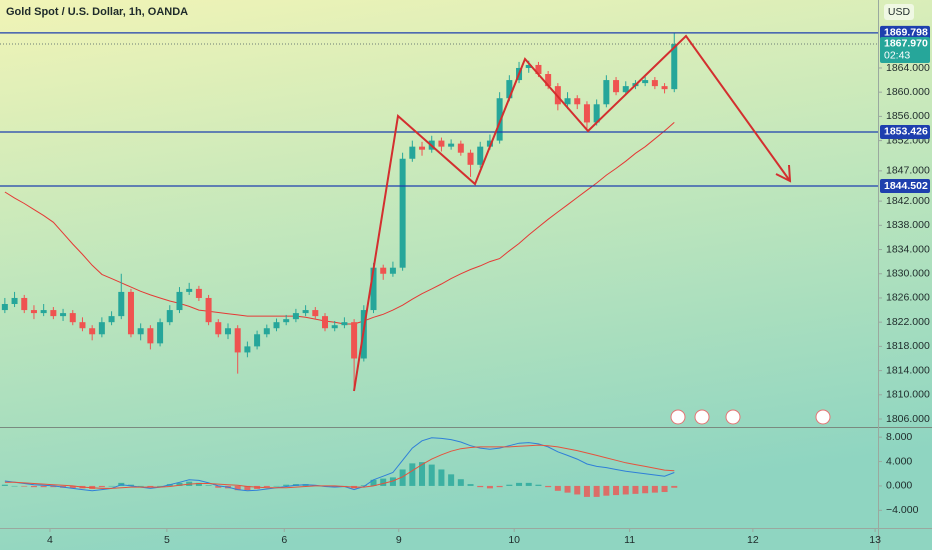  I want to click on price-label-box, so click(905, 185).